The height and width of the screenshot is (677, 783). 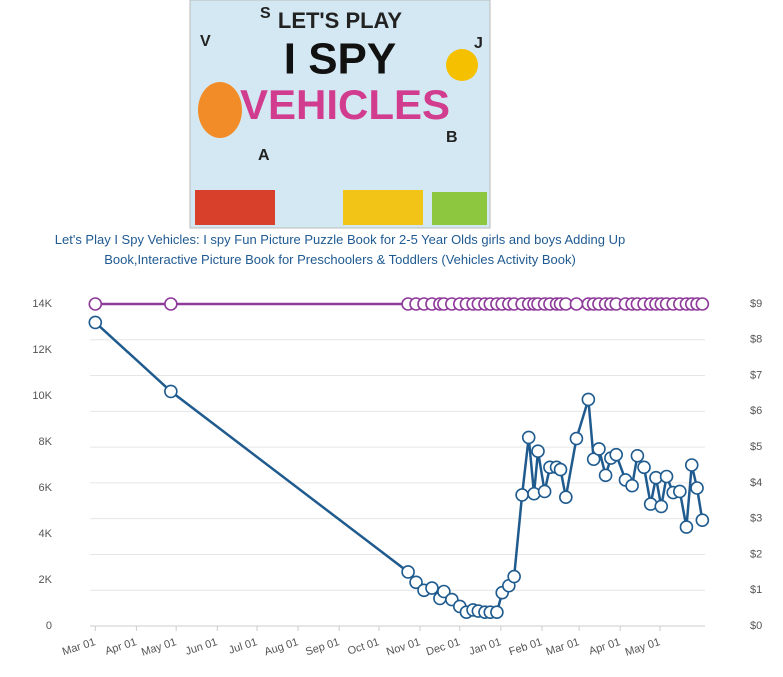 I want to click on x-tick-label: Jul 01, so click(x=243, y=646).